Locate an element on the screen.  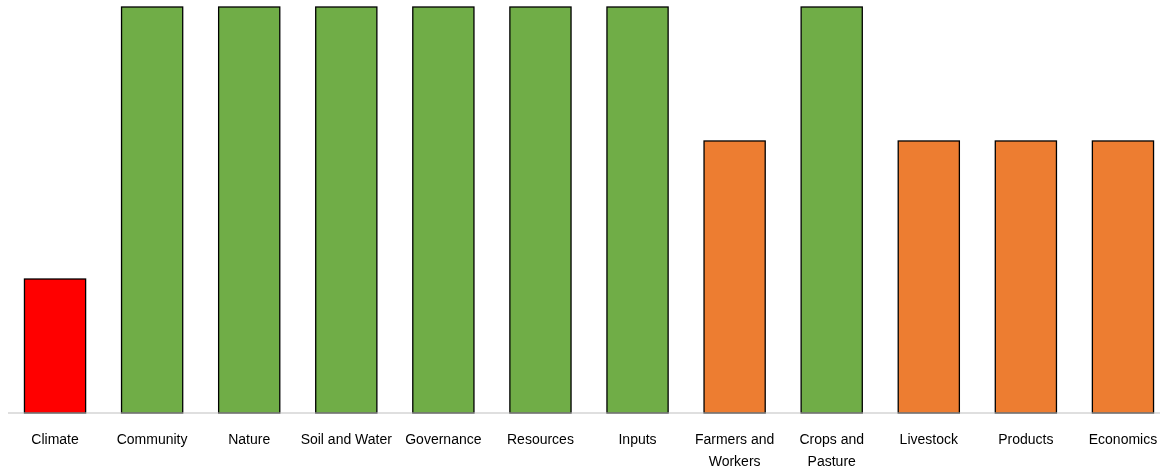
x-tick-label: Crops and Pasture is located at coordinates (832, 450).